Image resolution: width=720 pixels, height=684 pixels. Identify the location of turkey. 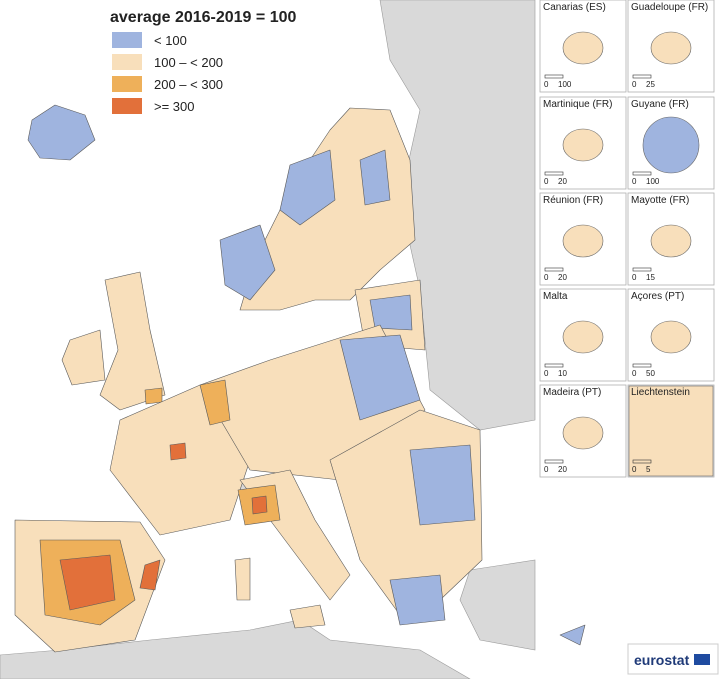
(497, 605).